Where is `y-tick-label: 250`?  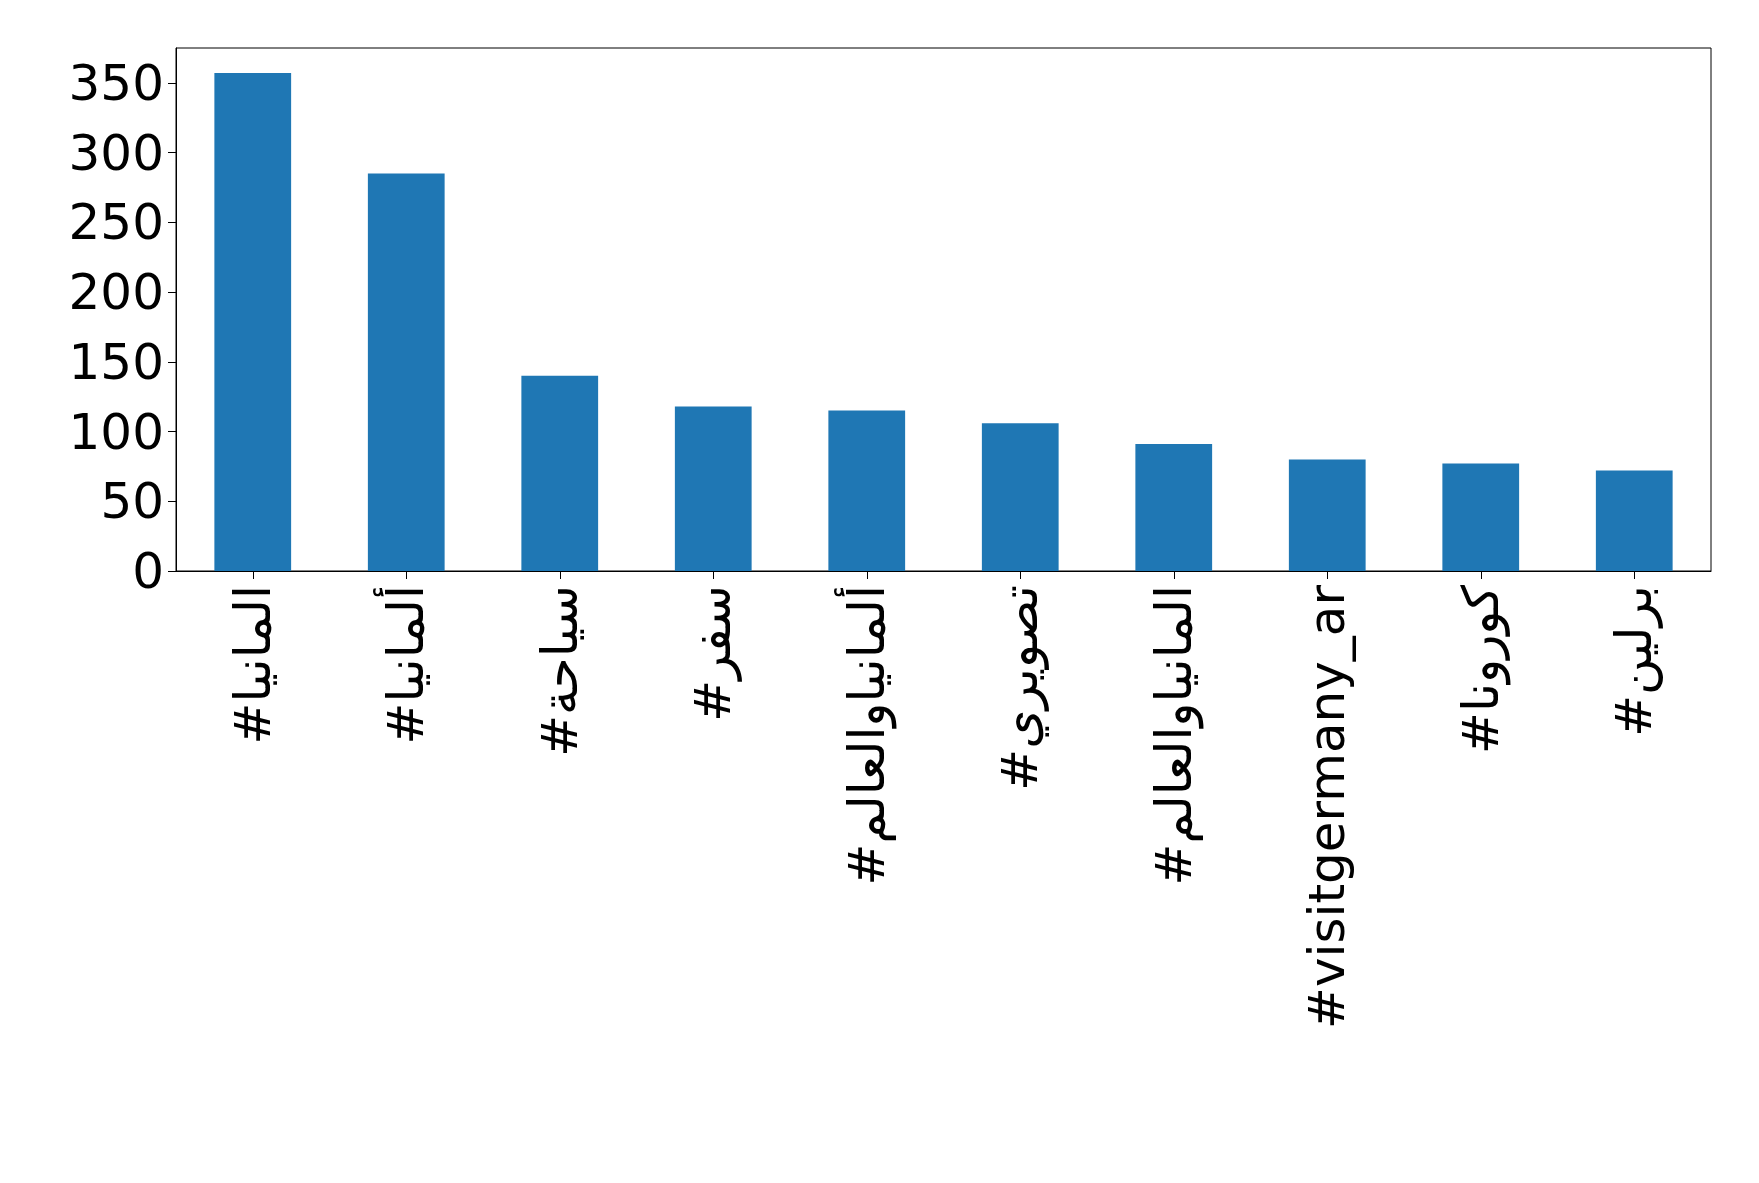 y-tick-label: 250 is located at coordinates (116, 222).